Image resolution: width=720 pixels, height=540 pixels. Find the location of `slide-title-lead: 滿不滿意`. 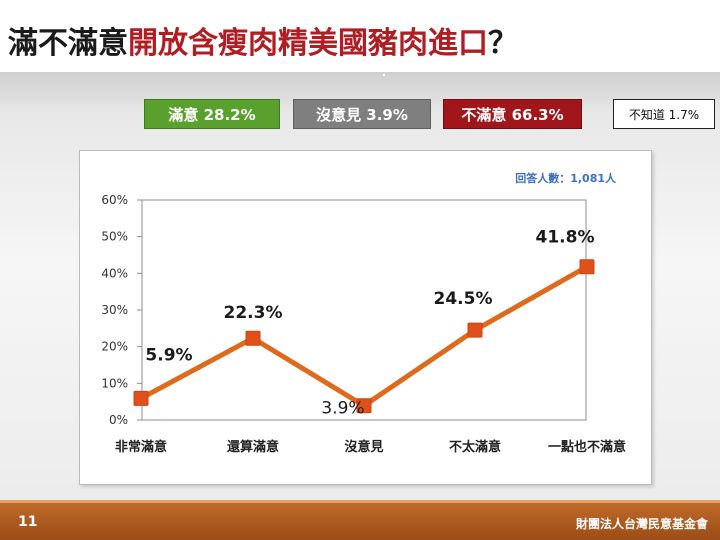

slide-title-lead: 滿不滿意 is located at coordinates (68, 43).